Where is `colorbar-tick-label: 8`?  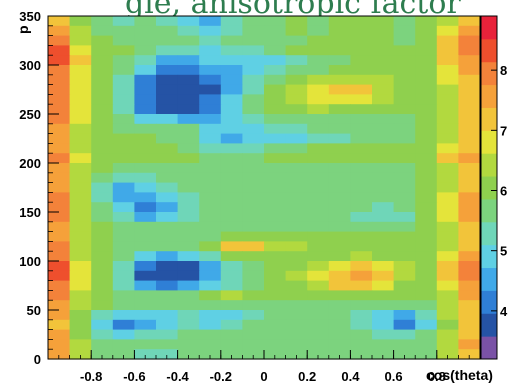 colorbar-tick-label: 8 is located at coordinates (503, 70).